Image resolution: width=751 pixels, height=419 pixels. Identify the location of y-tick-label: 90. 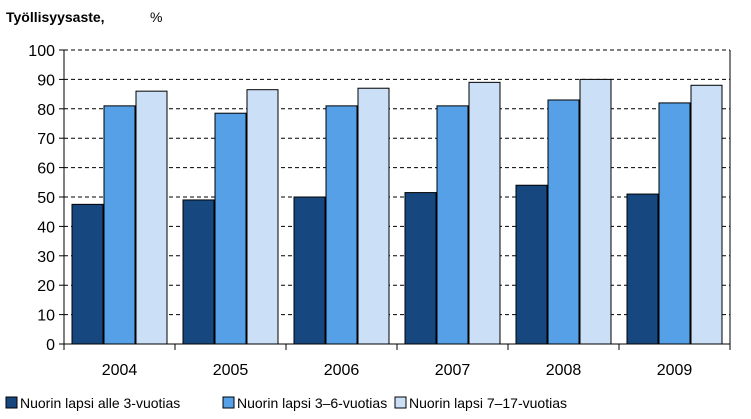
(46, 80).